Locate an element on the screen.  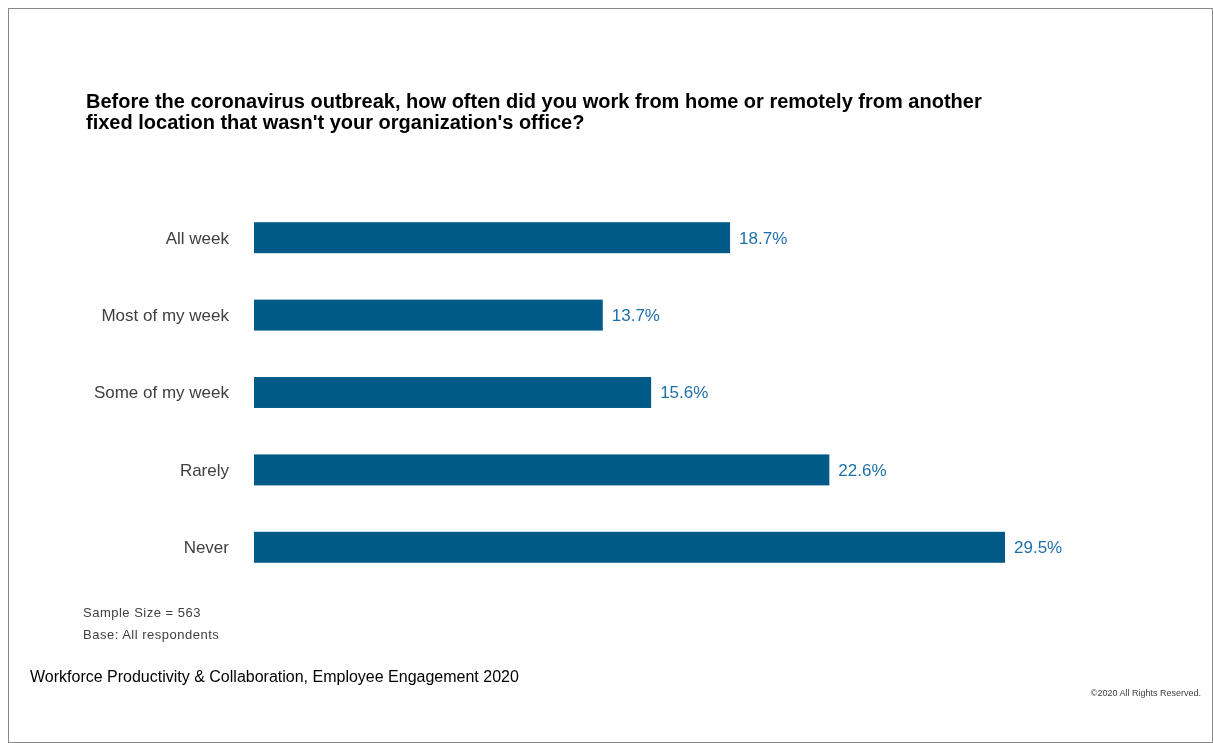
text: ©2020 All Rights Reserved. is located at coordinates (1145, 693).